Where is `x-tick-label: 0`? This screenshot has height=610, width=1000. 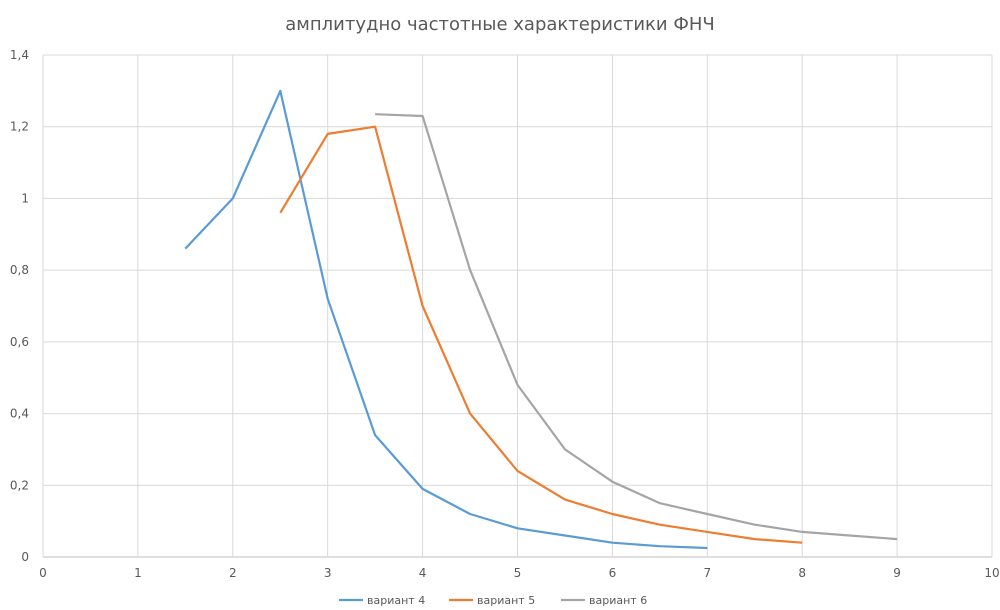 x-tick-label: 0 is located at coordinates (43, 573).